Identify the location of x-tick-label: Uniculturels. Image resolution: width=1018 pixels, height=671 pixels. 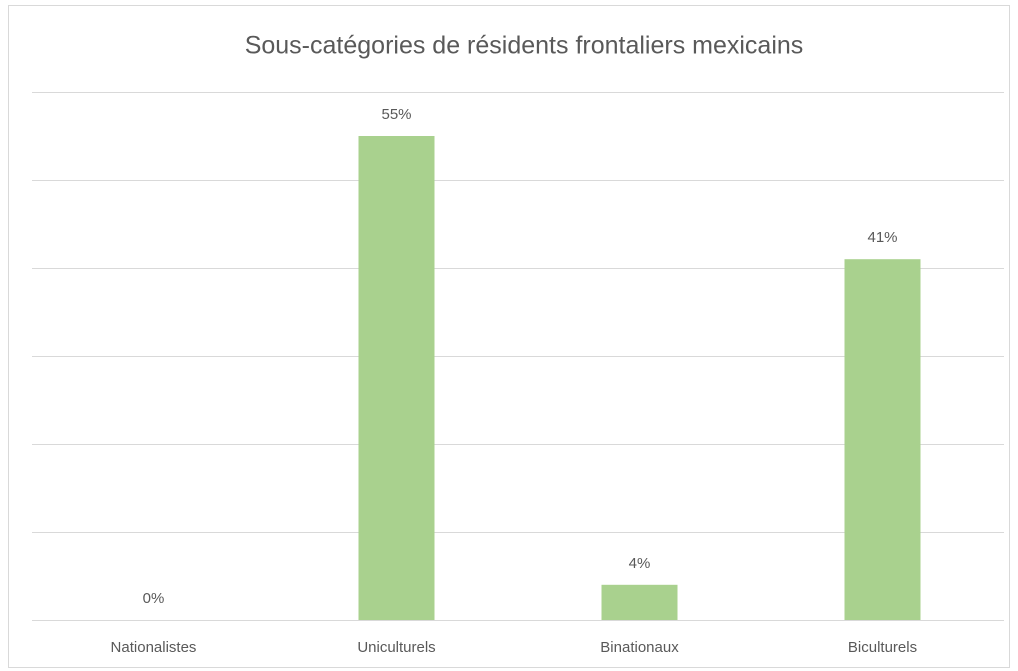
(396, 647).